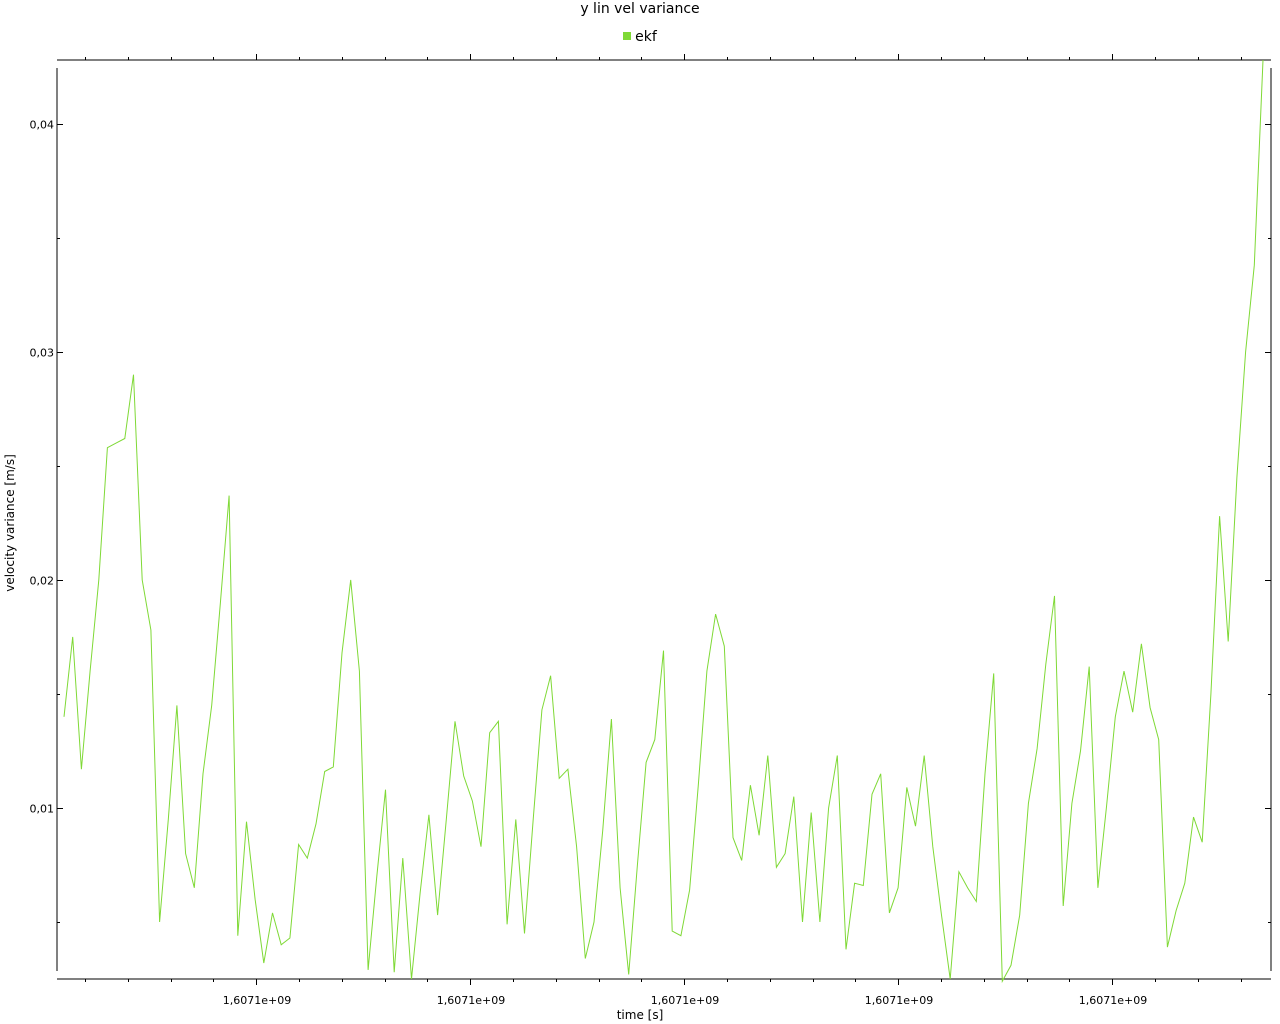  I want to click on y-axis-label: velocity variance [m/s], so click(10, 523).